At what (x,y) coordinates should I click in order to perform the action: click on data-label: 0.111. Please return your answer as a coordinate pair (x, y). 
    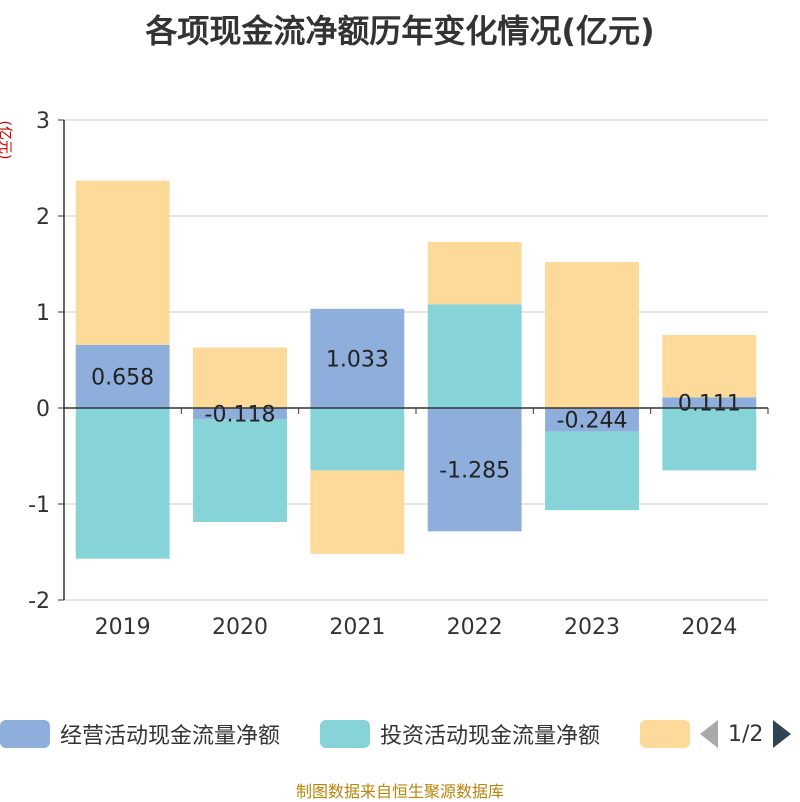
    Looking at the image, I should click on (709, 404).